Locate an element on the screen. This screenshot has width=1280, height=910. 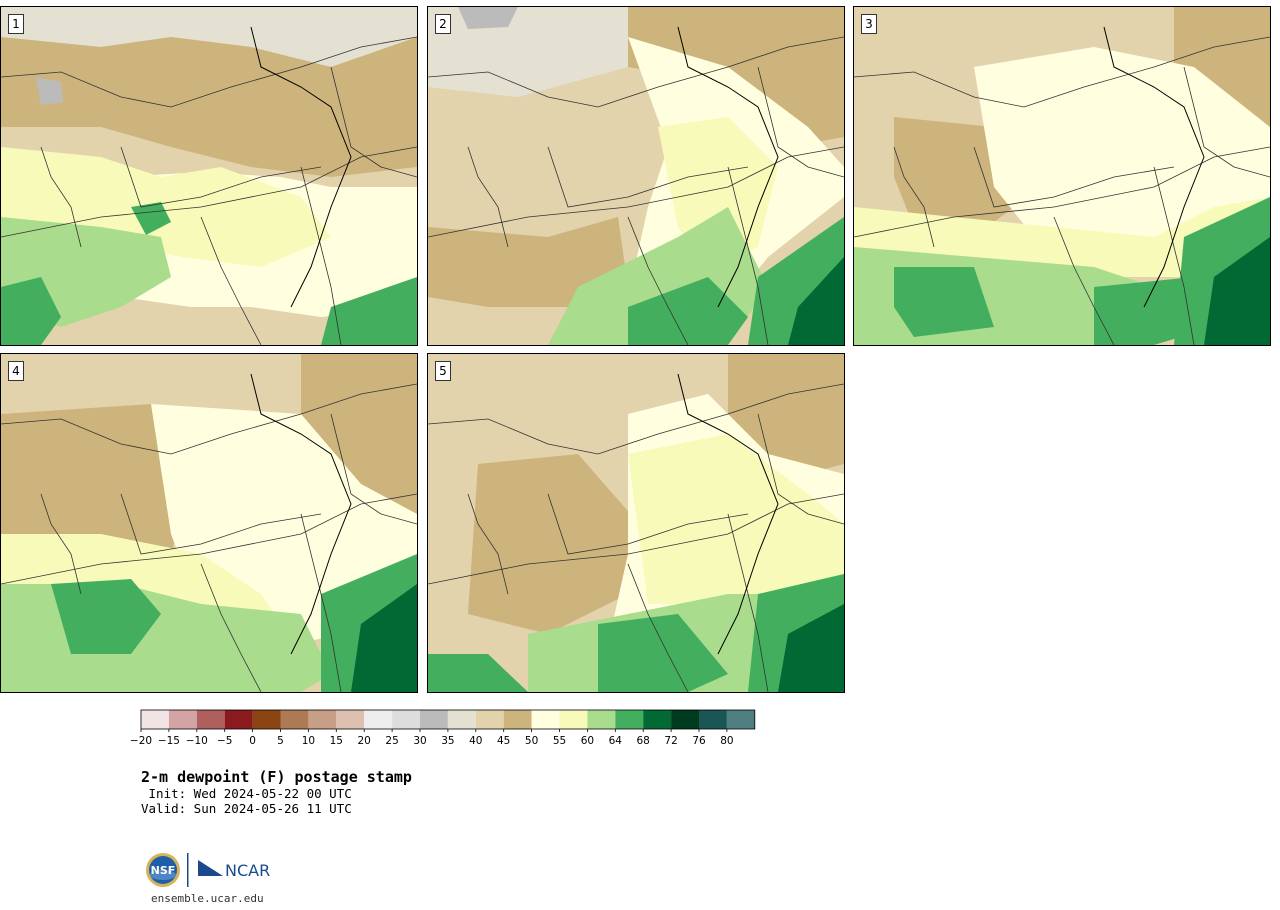
chart-title: 2-m dewpoint (F) postage stamp is located at coordinates (276, 777).